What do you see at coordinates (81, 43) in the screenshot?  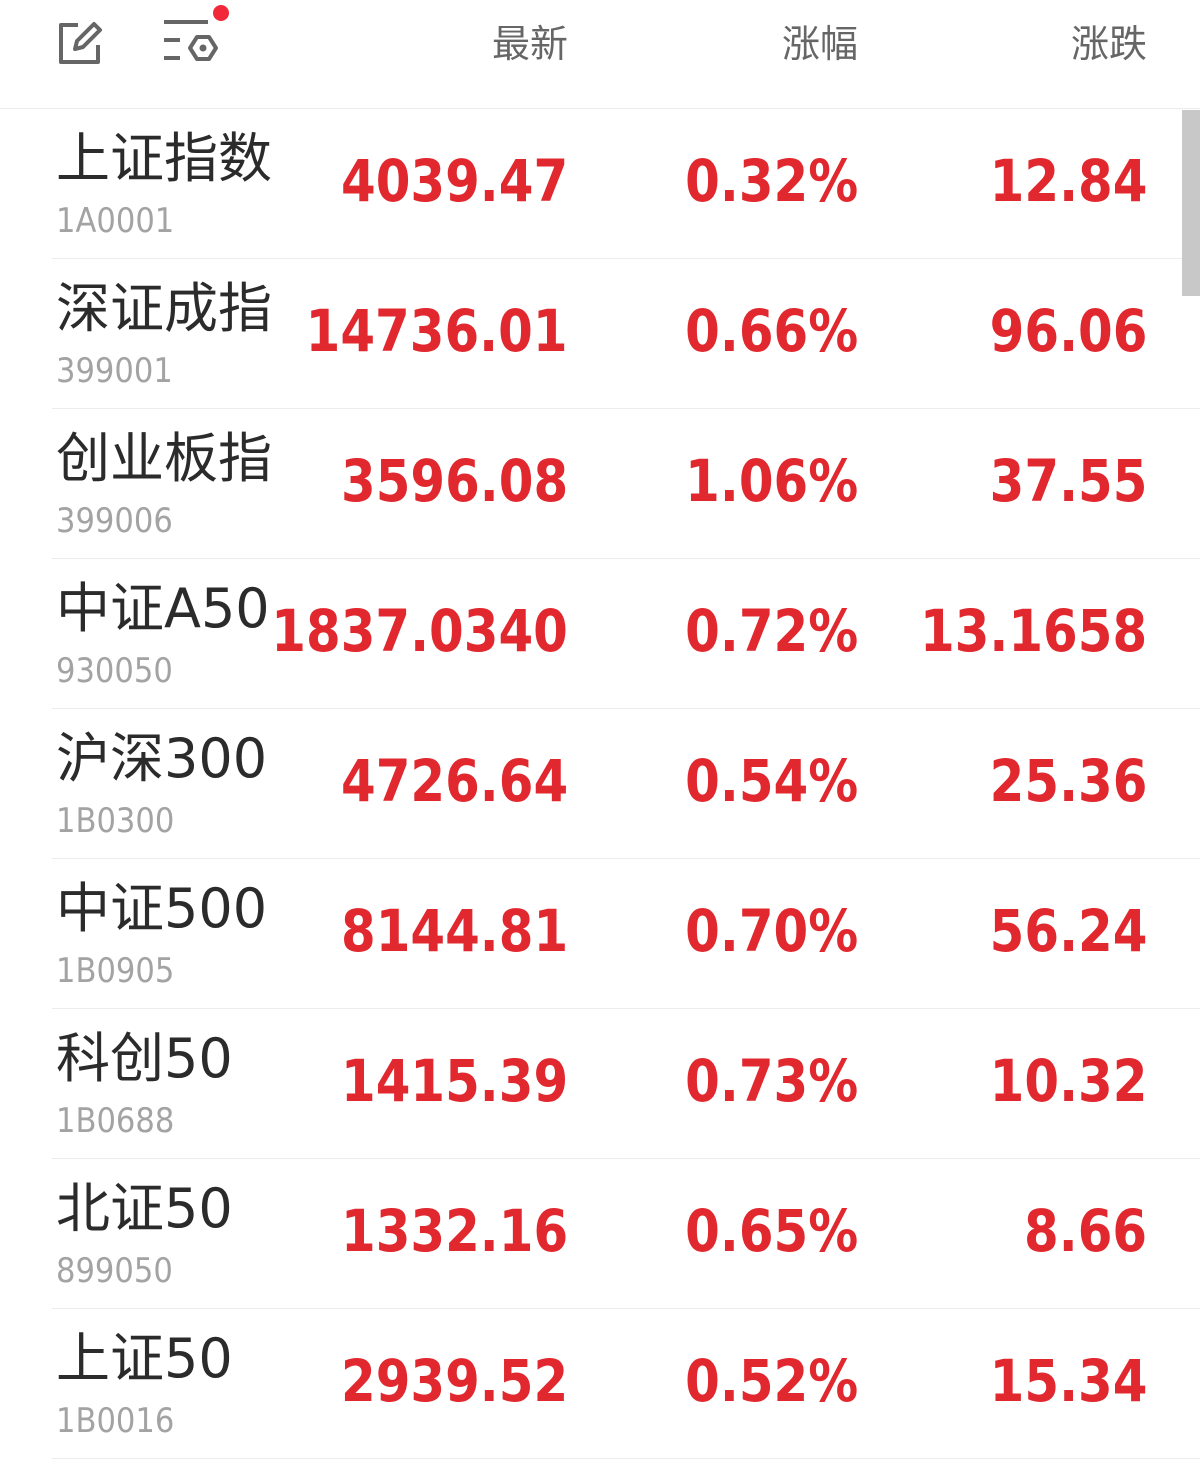 I see `edit-icon` at bounding box center [81, 43].